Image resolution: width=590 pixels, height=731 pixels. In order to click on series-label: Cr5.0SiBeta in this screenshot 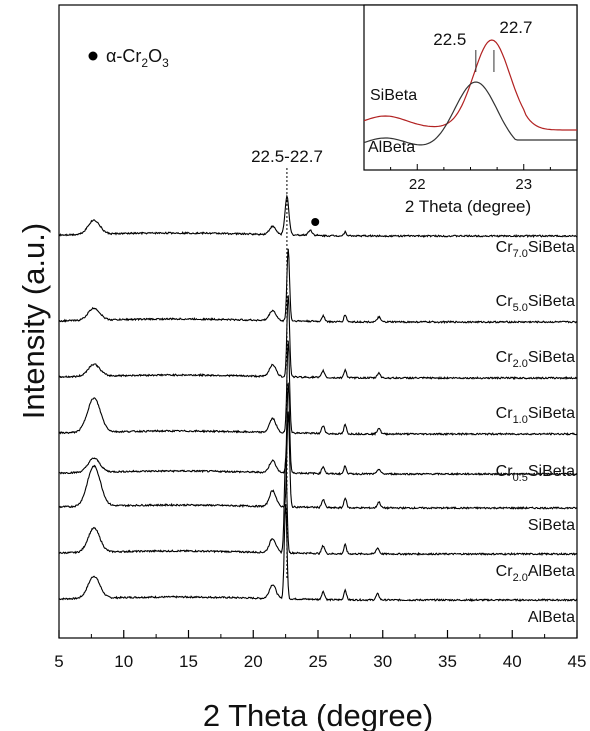, I will do `click(535, 303)`.